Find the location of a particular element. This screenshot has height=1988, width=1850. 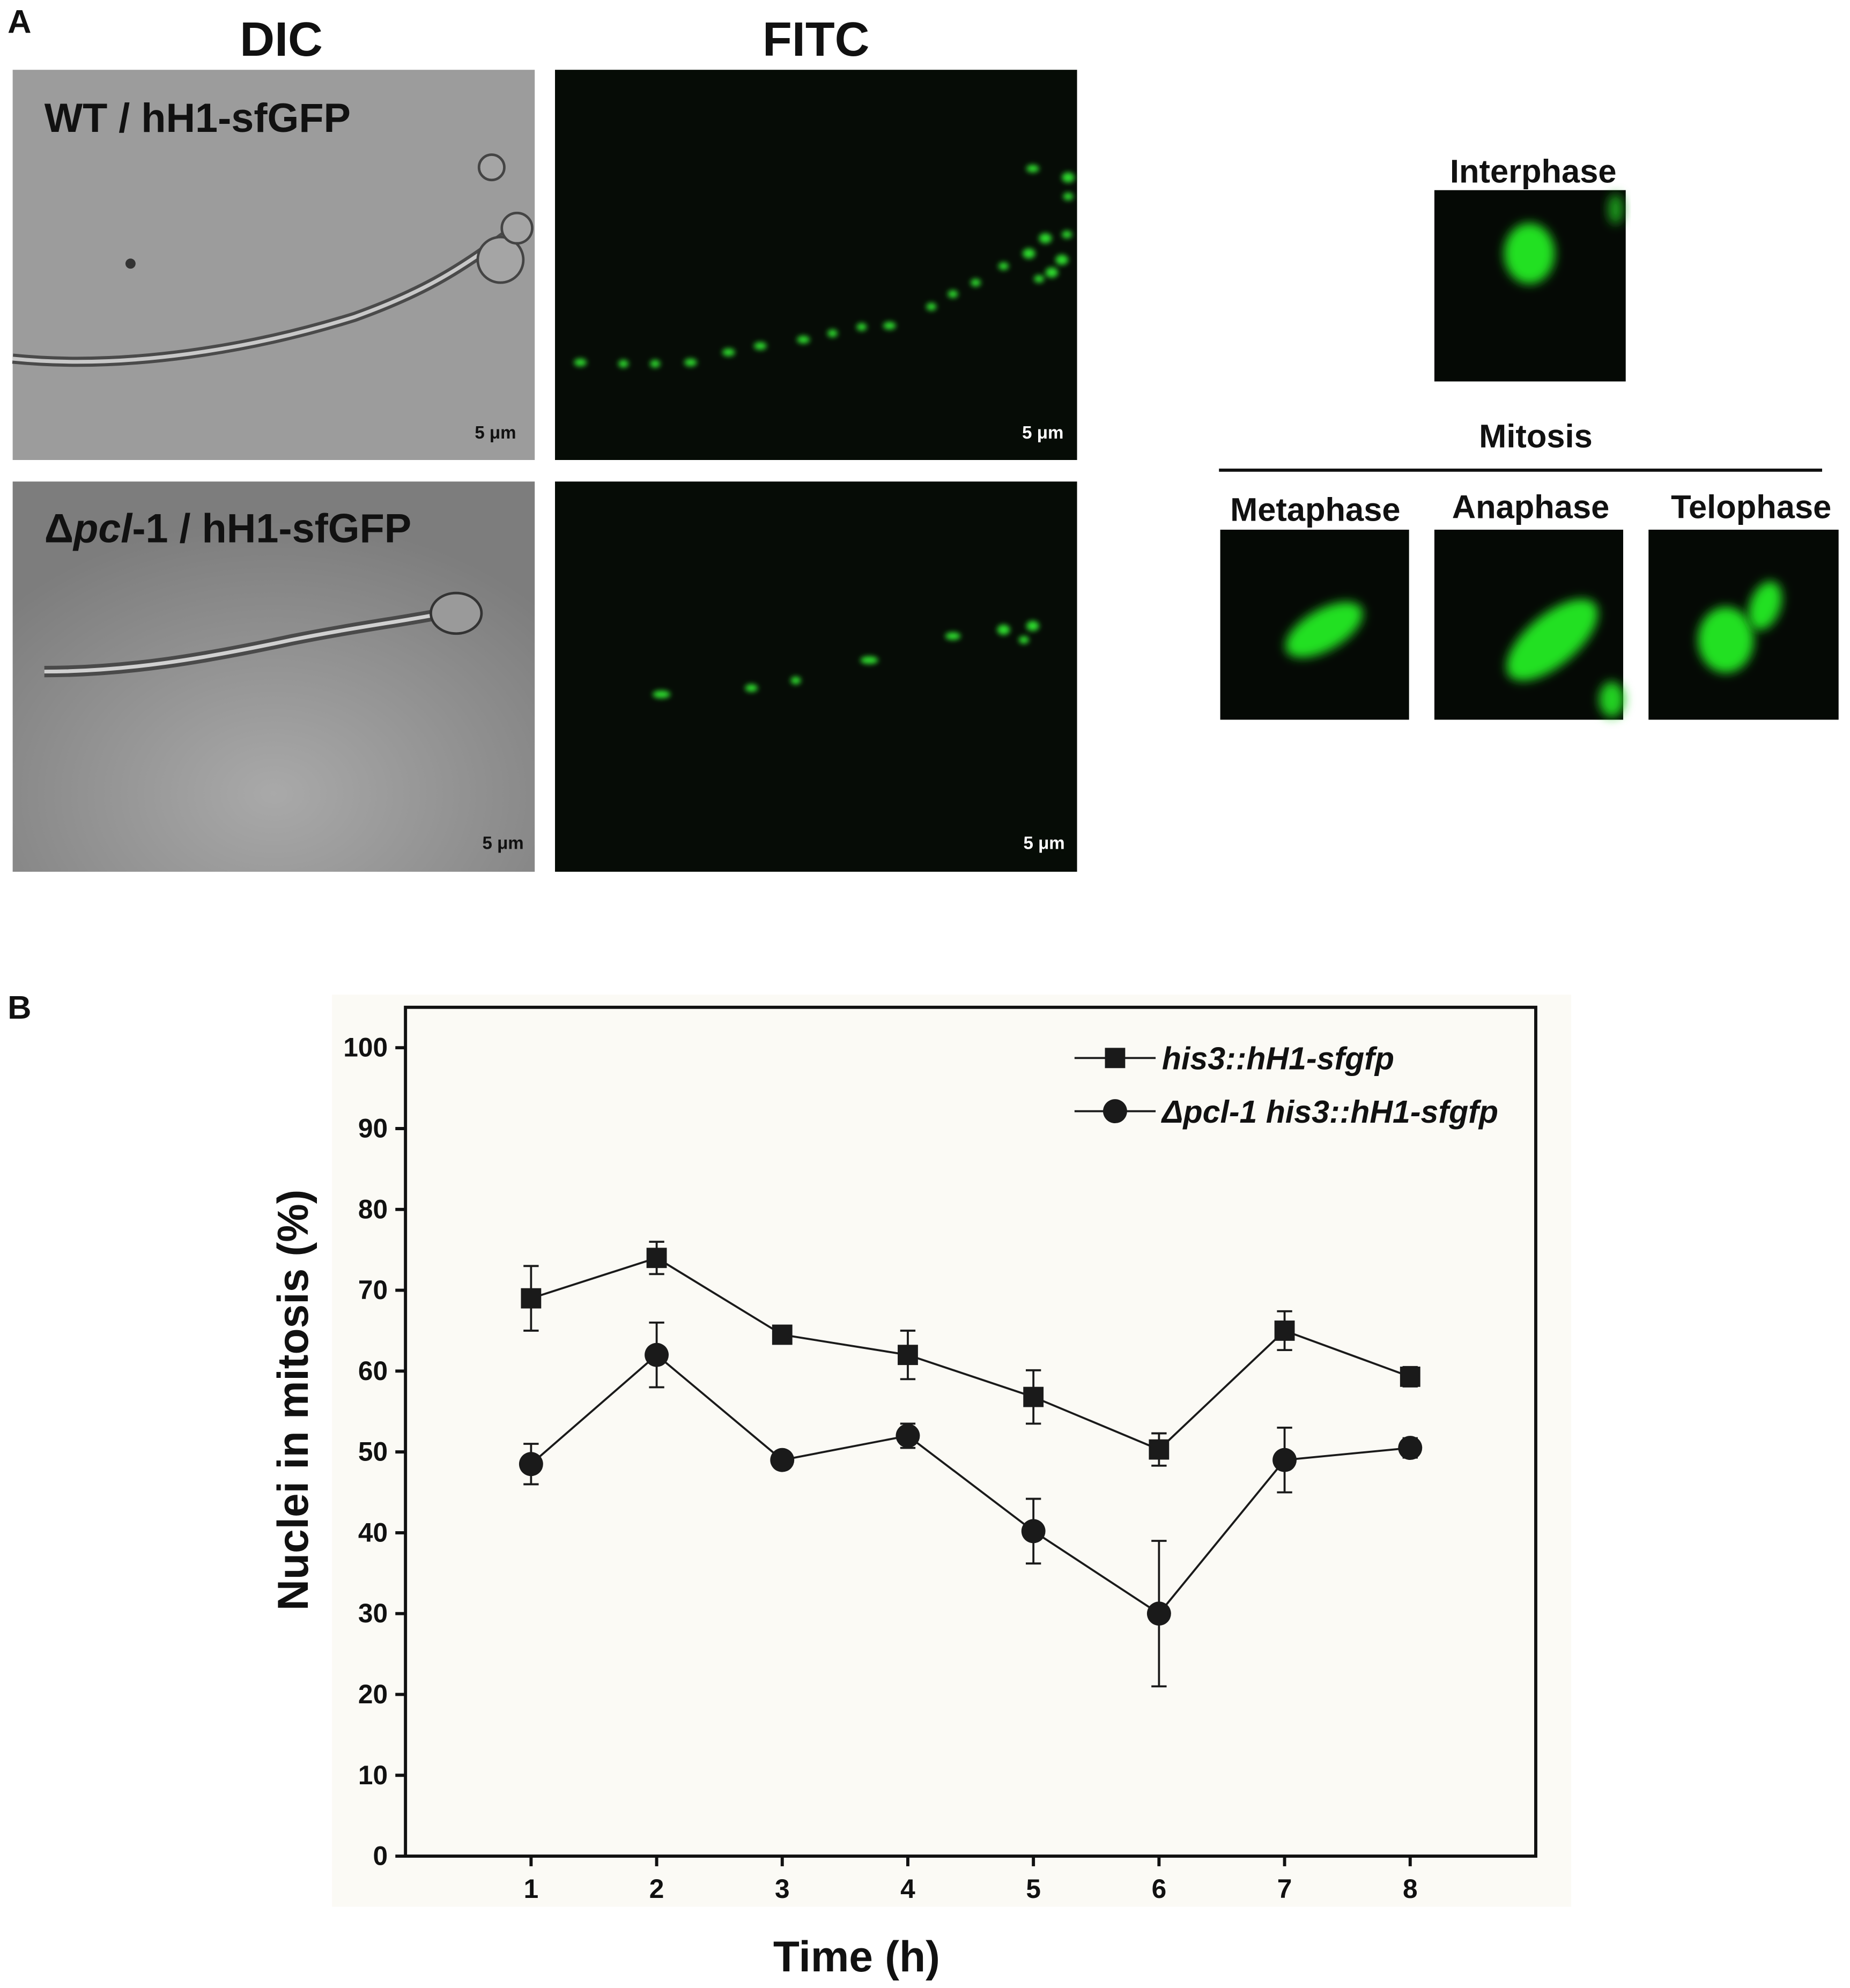

panel-label: B is located at coordinates (19, 1007).